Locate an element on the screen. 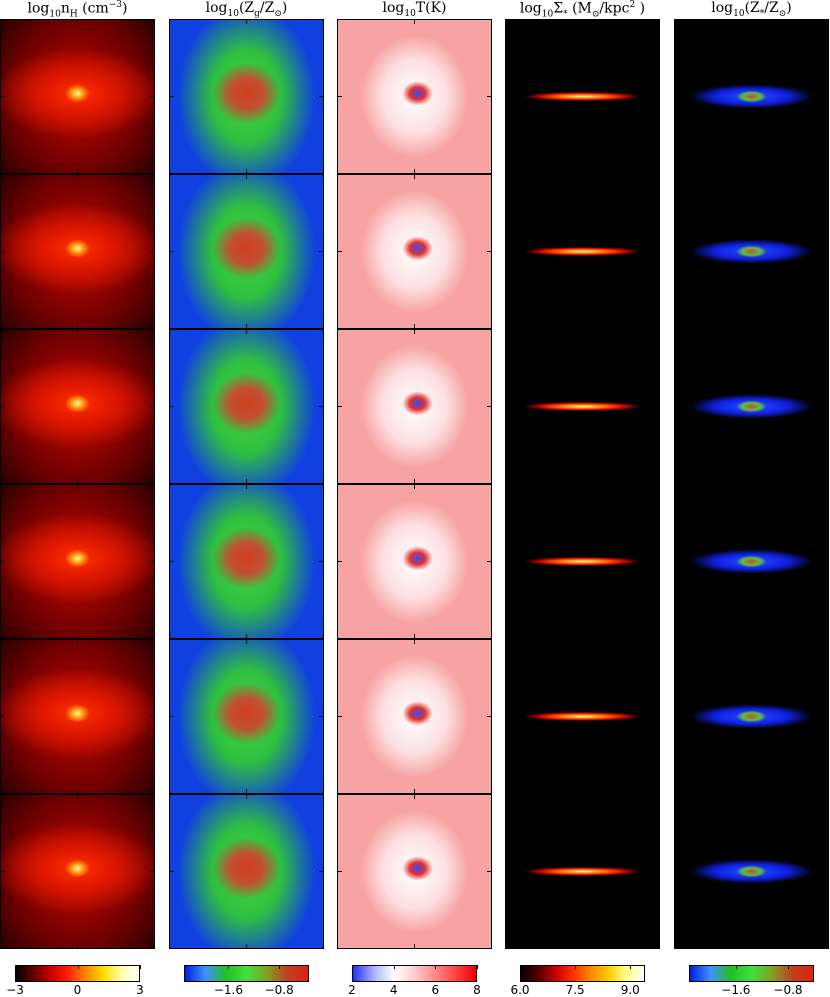  title-part: ⊙ is located at coordinates (782, 13).